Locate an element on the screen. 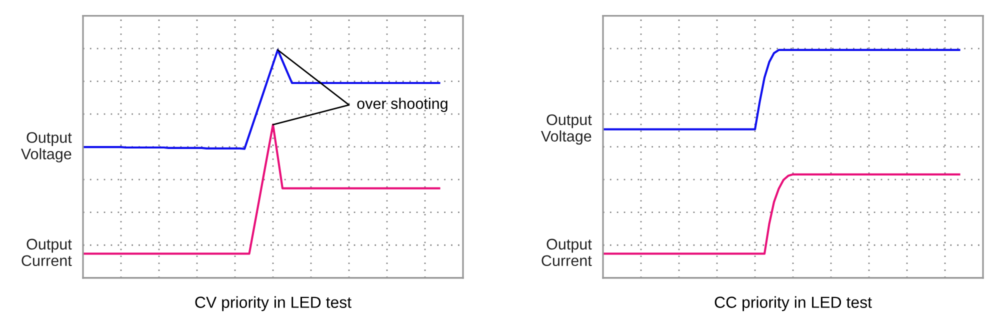  annotation: over shooting is located at coordinates (402, 105).